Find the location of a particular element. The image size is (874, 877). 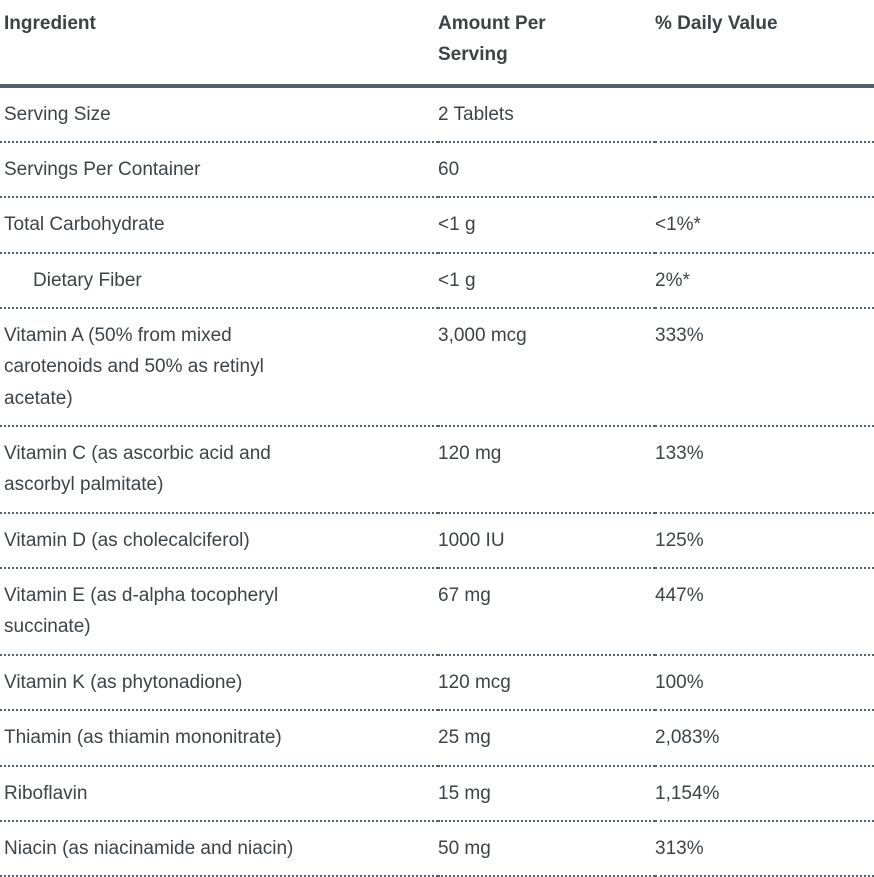

table-row: Serving Size 2 Tablets is located at coordinates (437, 114).